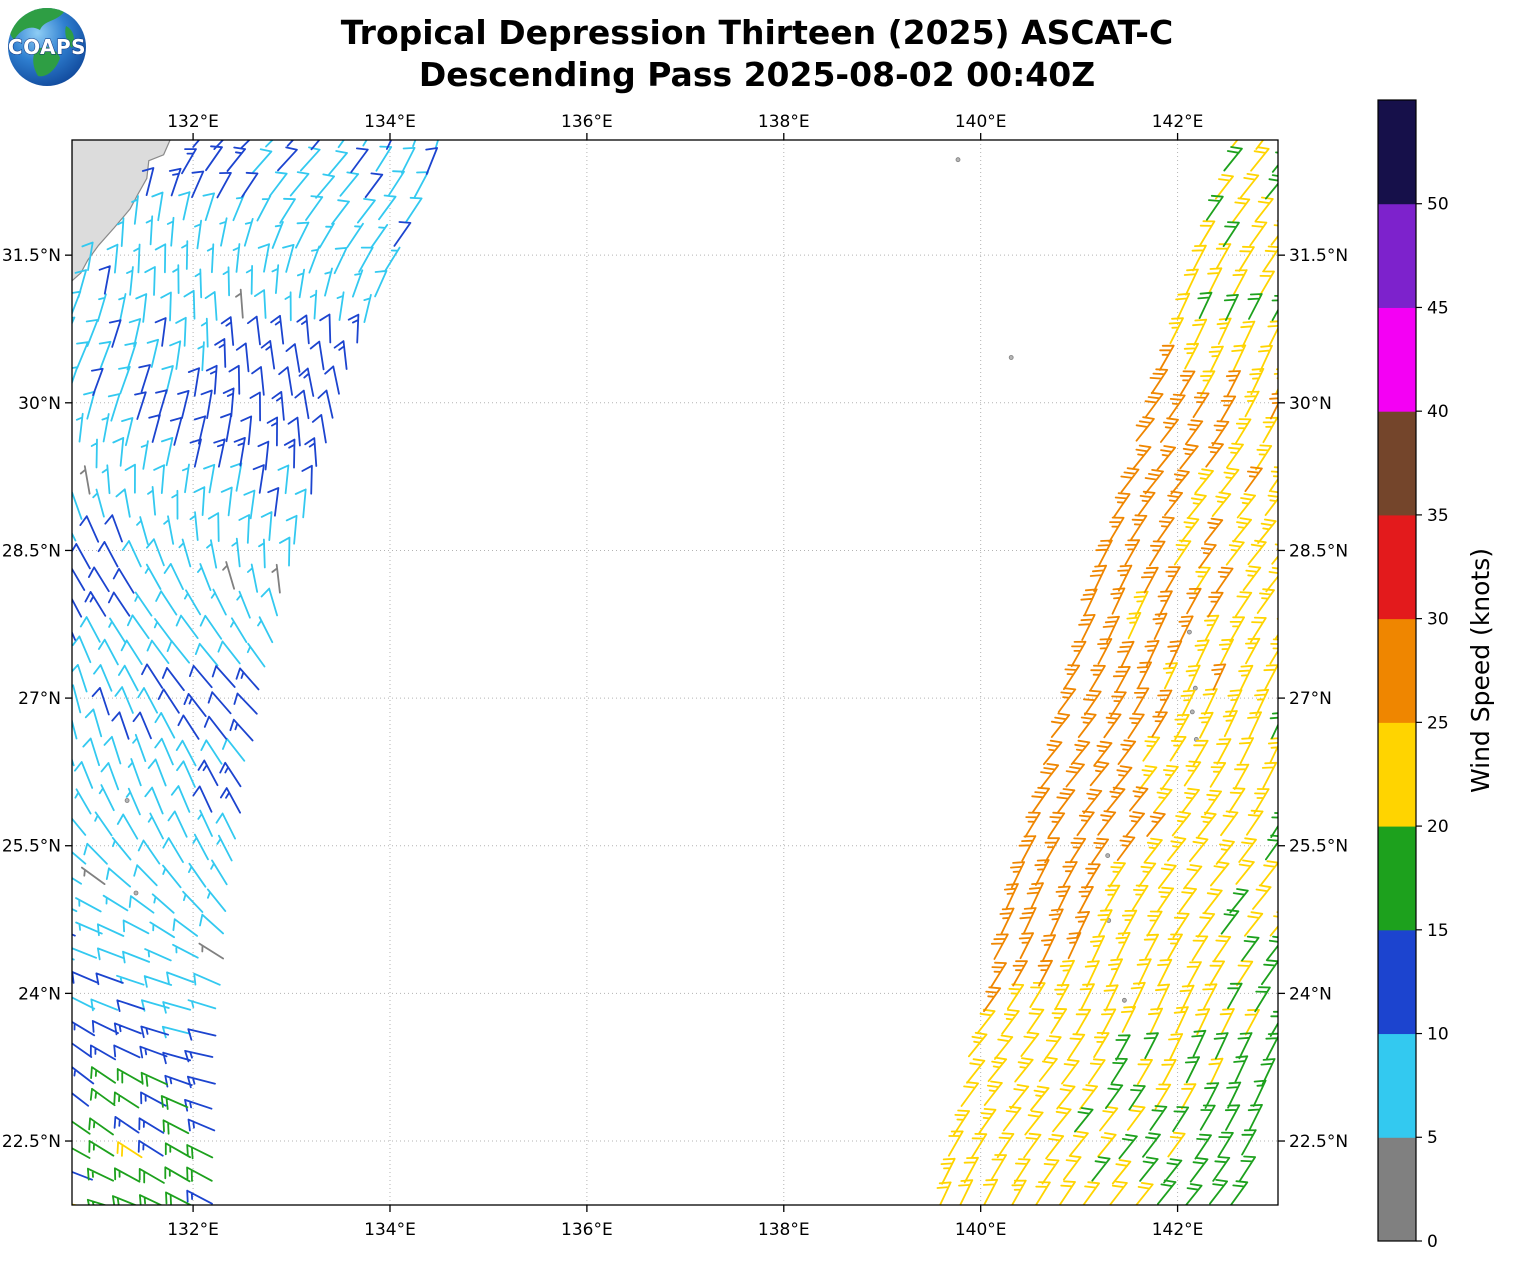 The width and height of the screenshot is (1513, 1264). What do you see at coordinates (193, 122) in the screenshot?
I see `x-tick-label-top: 132°E` at bounding box center [193, 122].